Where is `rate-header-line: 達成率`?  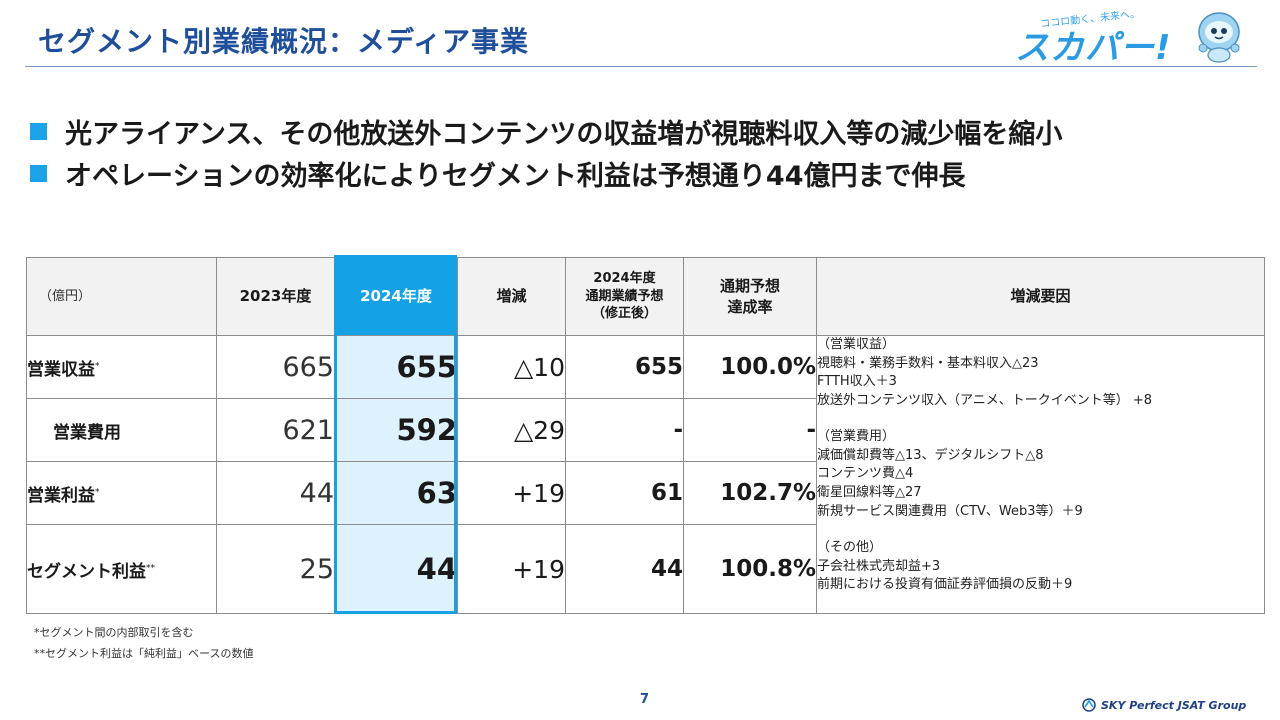 rate-header-line: 達成率 is located at coordinates (750, 306).